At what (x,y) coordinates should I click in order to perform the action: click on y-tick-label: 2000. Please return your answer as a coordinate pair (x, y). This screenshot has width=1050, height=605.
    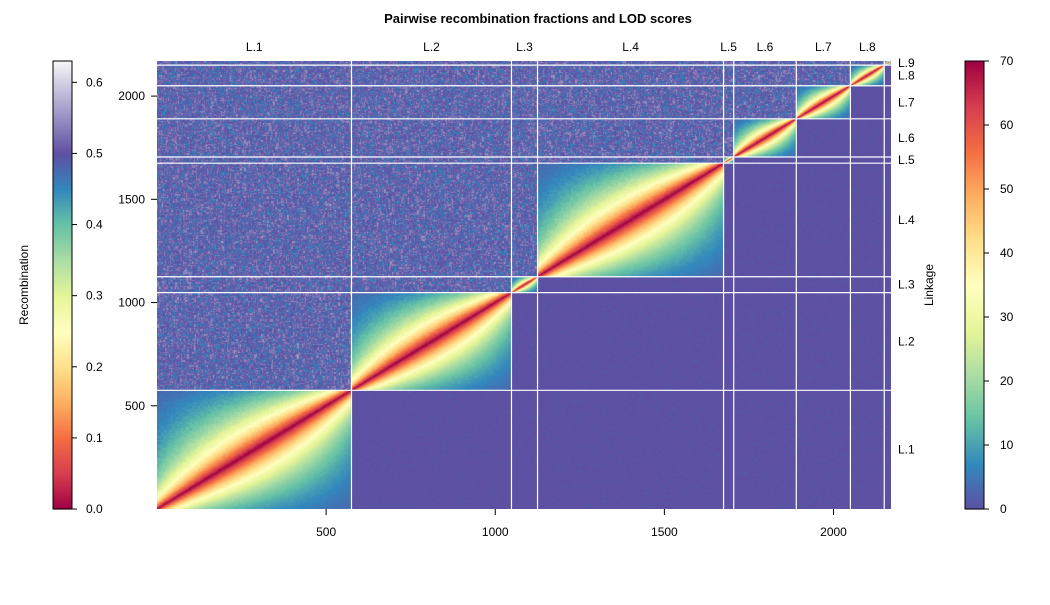
    Looking at the image, I should click on (131, 96).